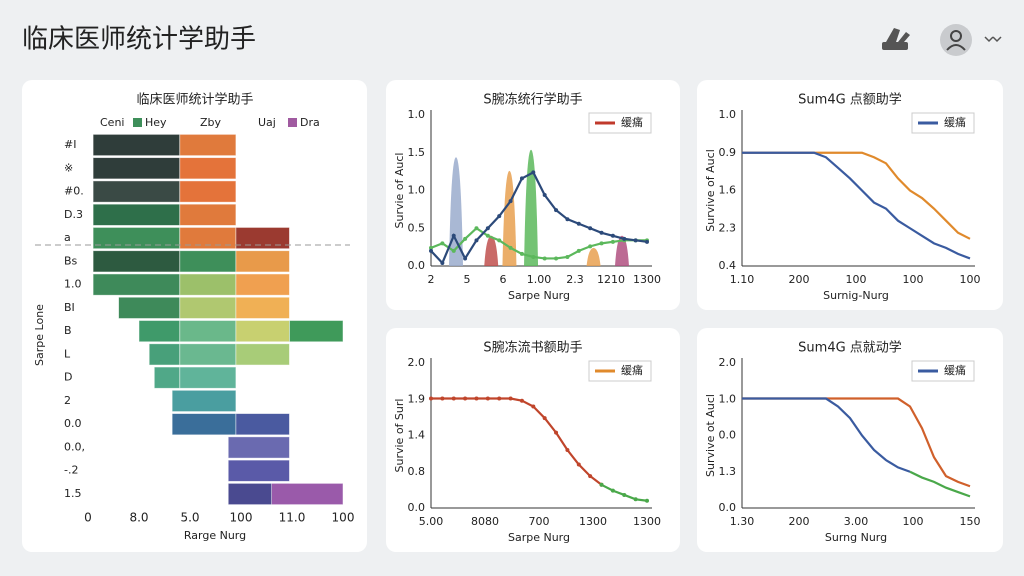  Describe the element at coordinates (532, 100) in the screenshot. I see `panel-title: S腕冻统行学助手` at that location.